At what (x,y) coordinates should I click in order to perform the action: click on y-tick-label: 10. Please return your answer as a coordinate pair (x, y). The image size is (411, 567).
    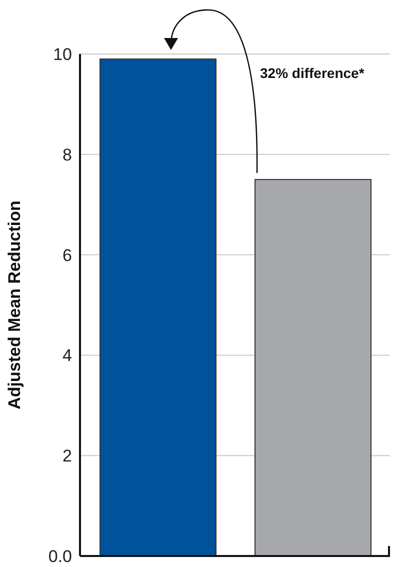
    Looking at the image, I should click on (62, 54).